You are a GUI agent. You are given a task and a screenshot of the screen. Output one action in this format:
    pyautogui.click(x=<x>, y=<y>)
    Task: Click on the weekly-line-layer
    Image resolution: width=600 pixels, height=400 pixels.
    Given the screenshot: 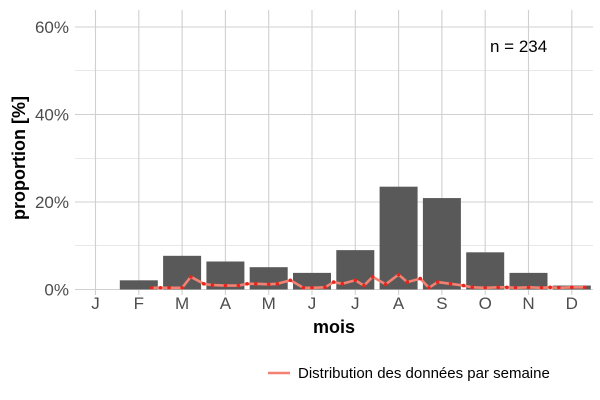 What is the action you would take?
    pyautogui.click(x=368, y=281)
    